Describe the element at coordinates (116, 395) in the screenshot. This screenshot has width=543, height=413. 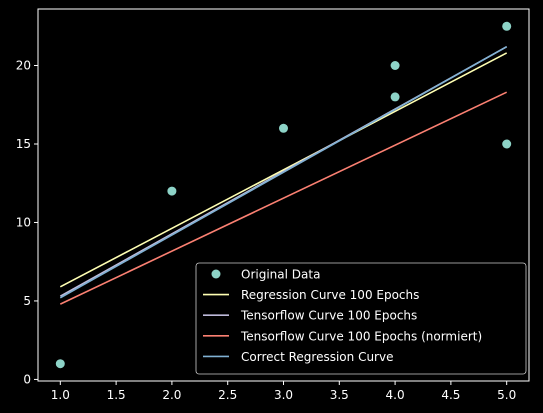
I see `x-tick-label: 1.5` at that location.